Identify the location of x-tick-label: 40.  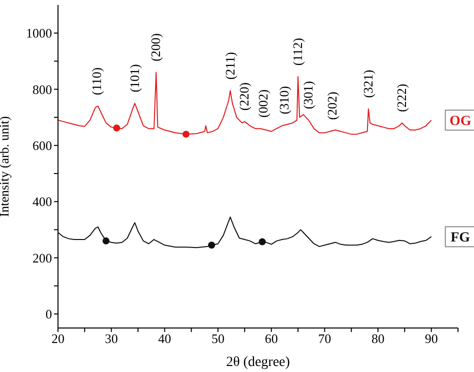
(165, 338).